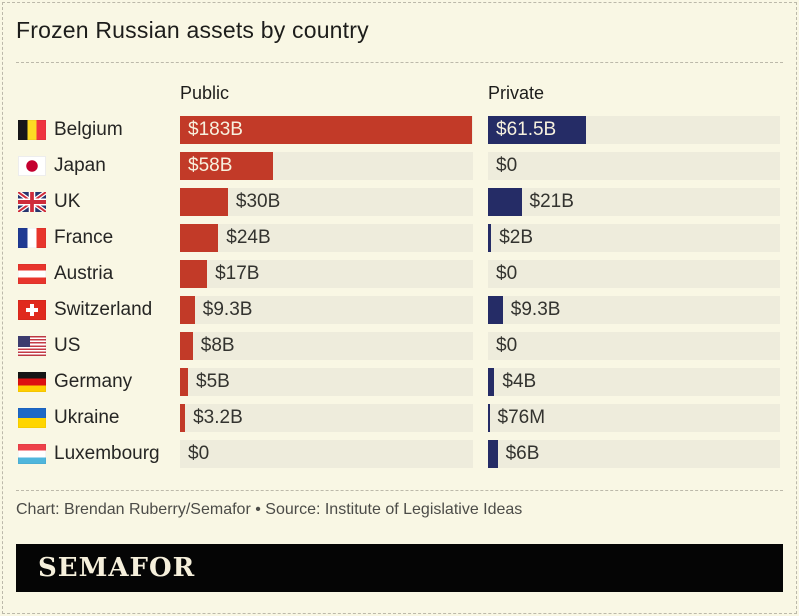  I want to click on chart-row: Belgium $183B $61.5B, so click(399, 130).